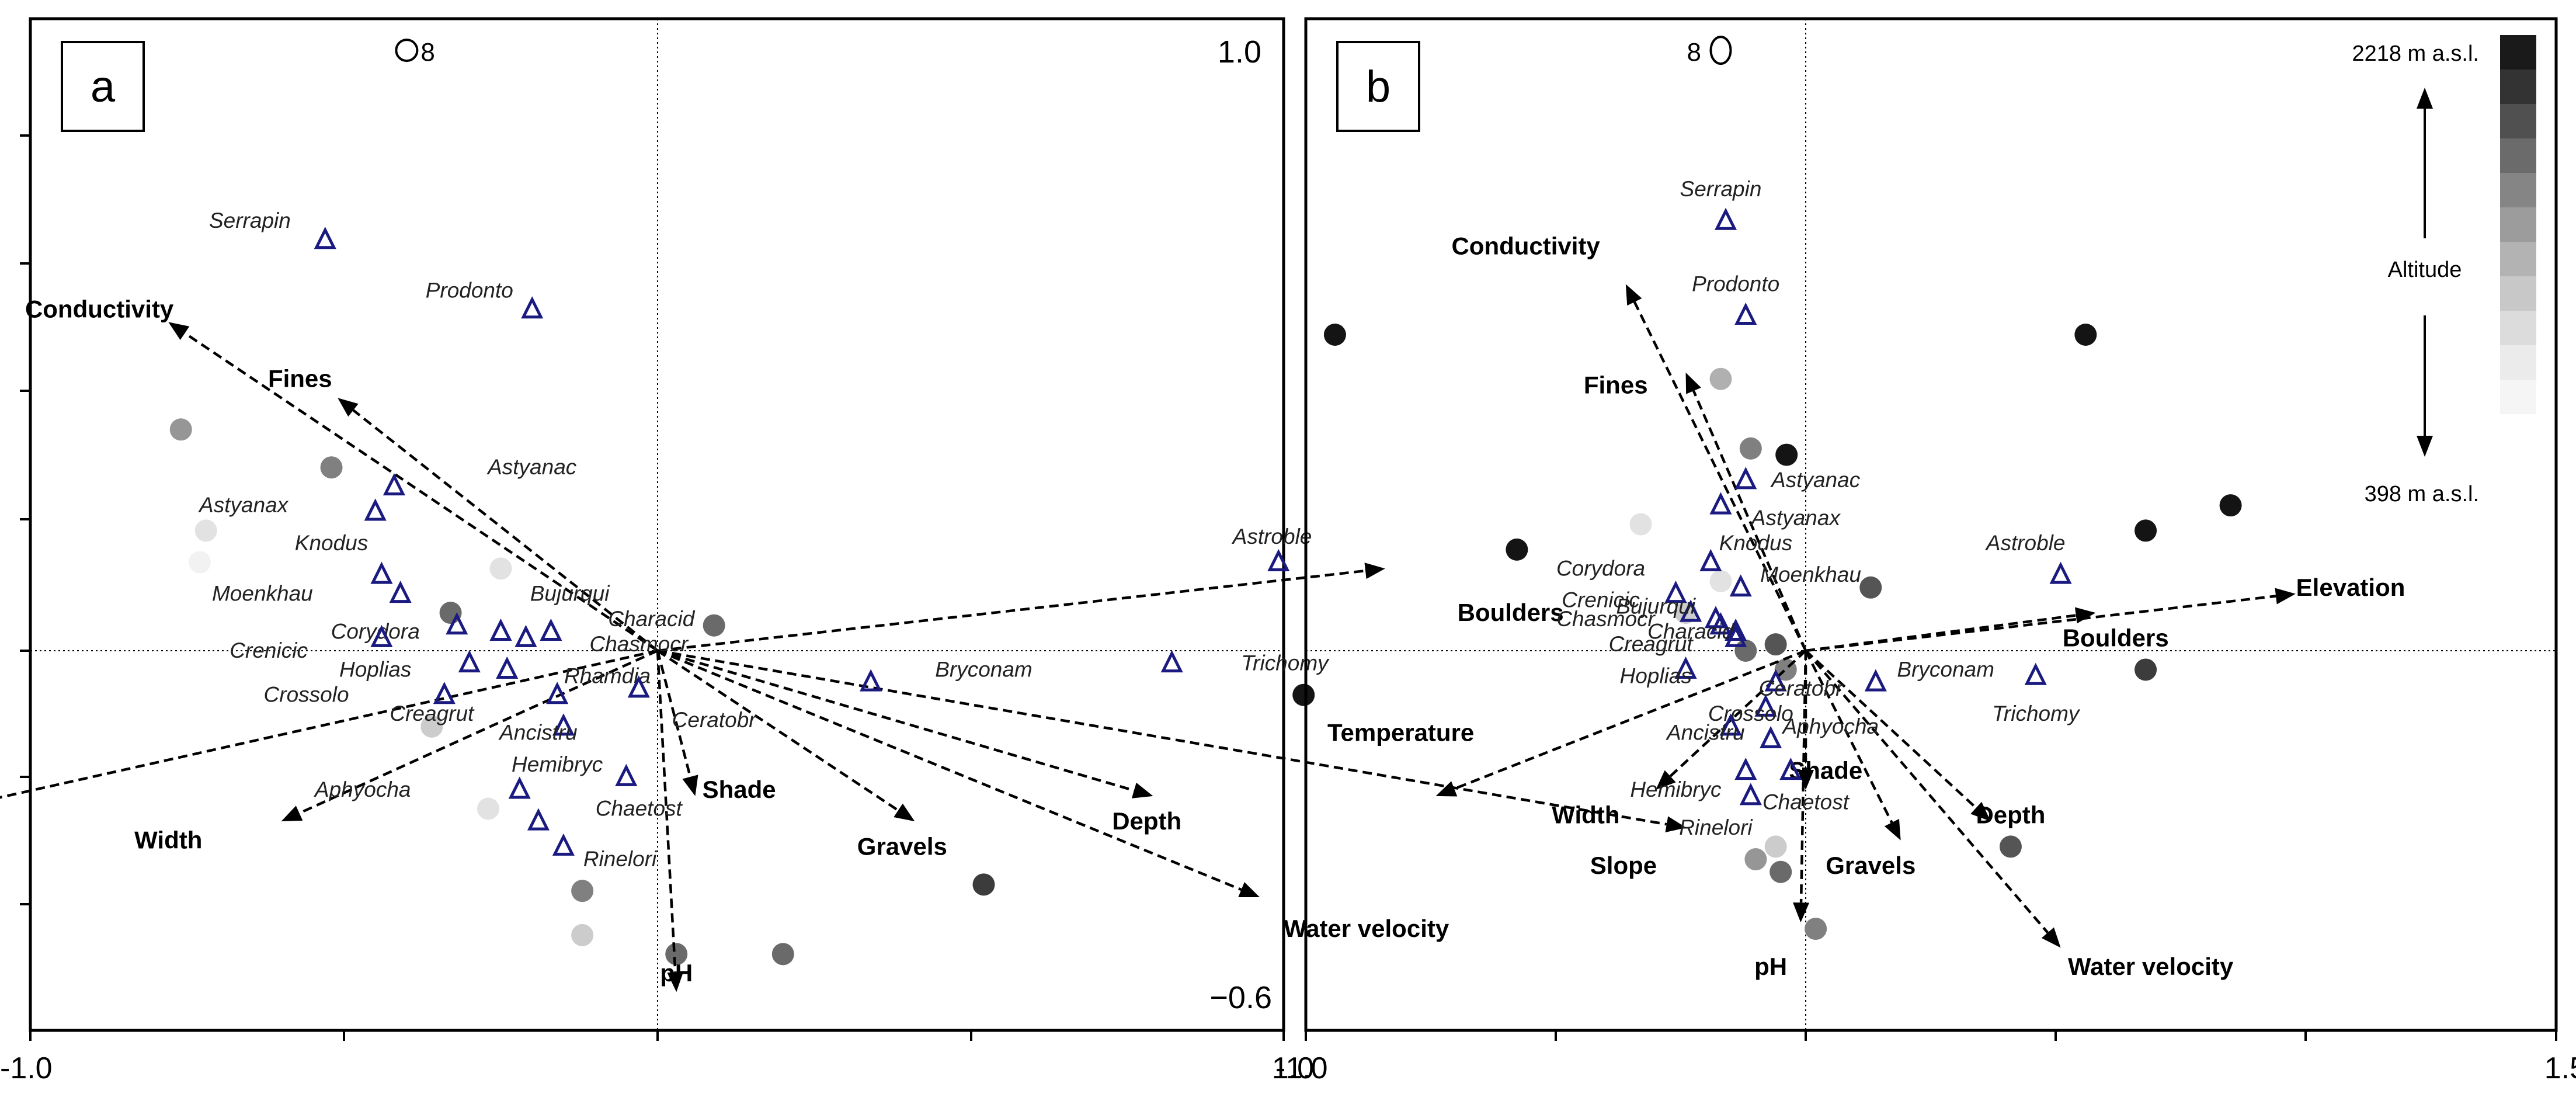  What do you see at coordinates (400, 592) in the screenshot?
I see `species-marker-moenkhau` at bounding box center [400, 592].